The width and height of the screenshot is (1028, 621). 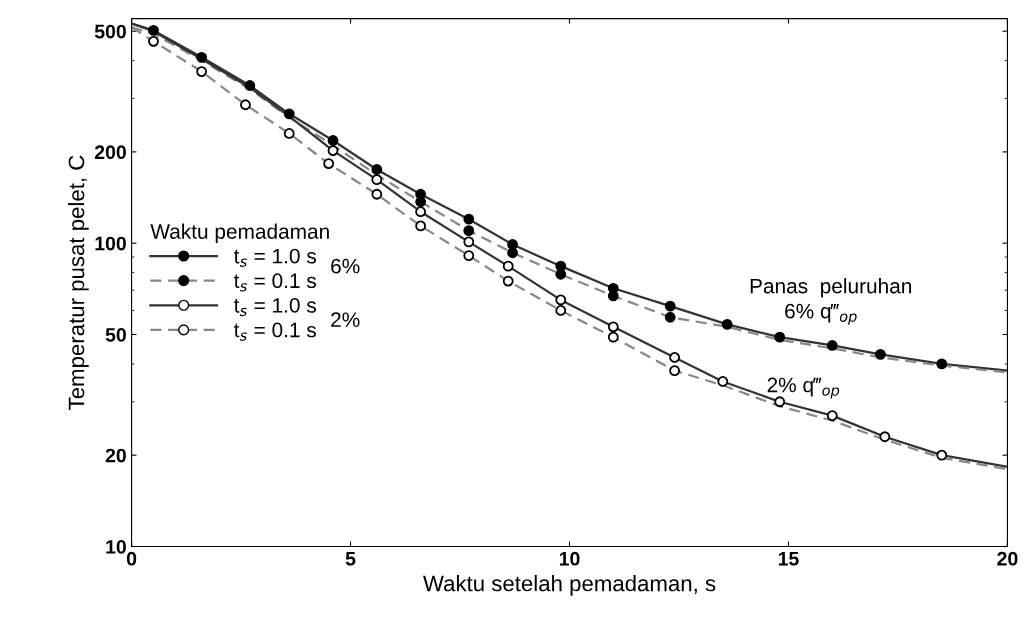 I want to click on x-tick-label: 5, so click(x=350, y=559).